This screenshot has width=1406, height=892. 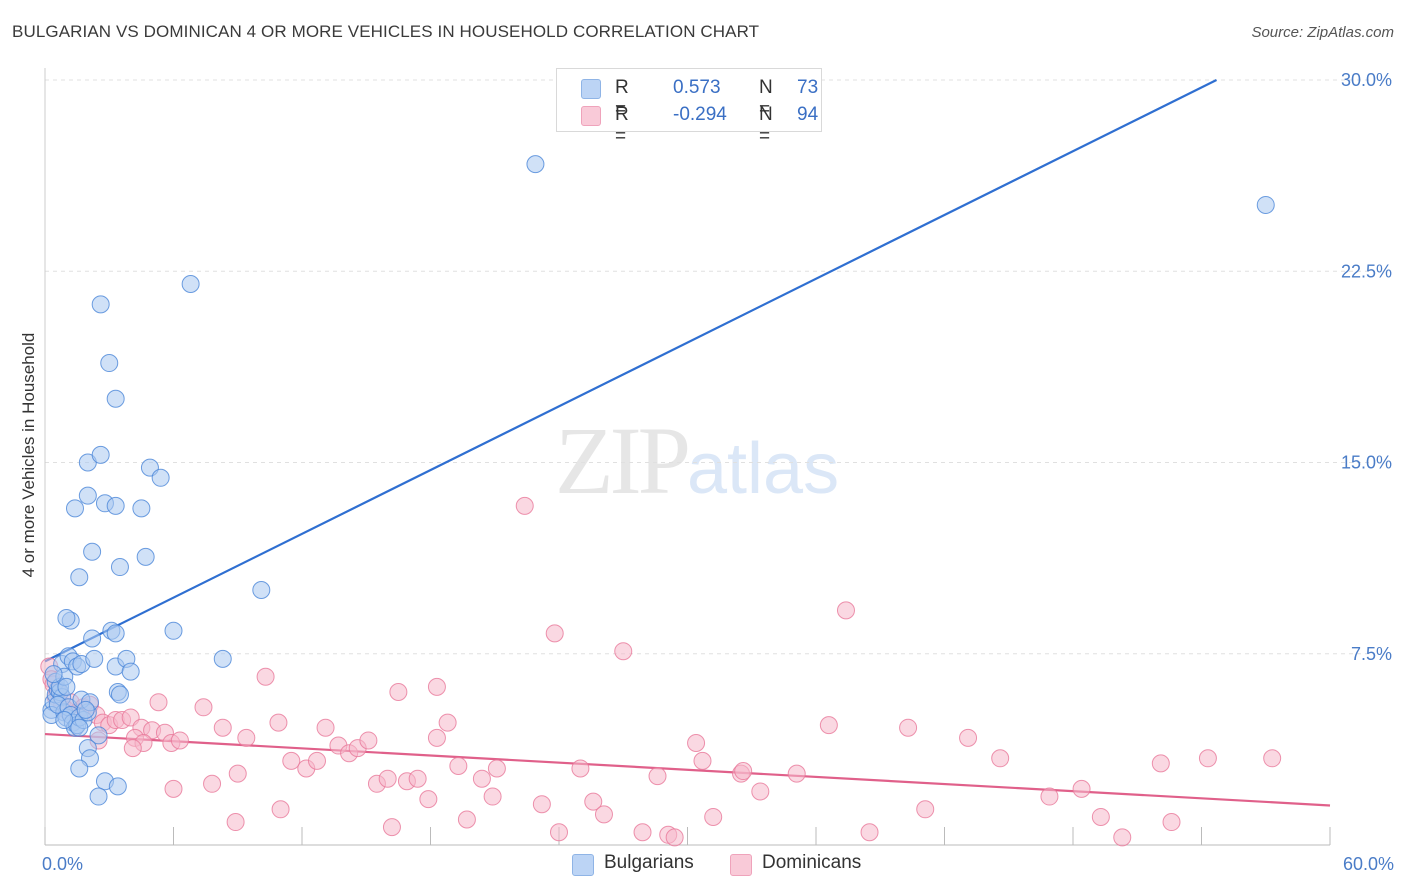 I want to click on legend-swatch-bulgarians, so click(x=591, y=89).